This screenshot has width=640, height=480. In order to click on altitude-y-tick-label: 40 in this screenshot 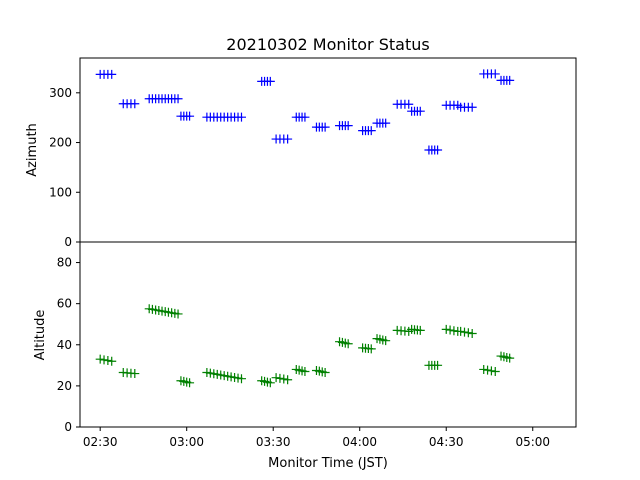, I will do `click(64, 345)`.